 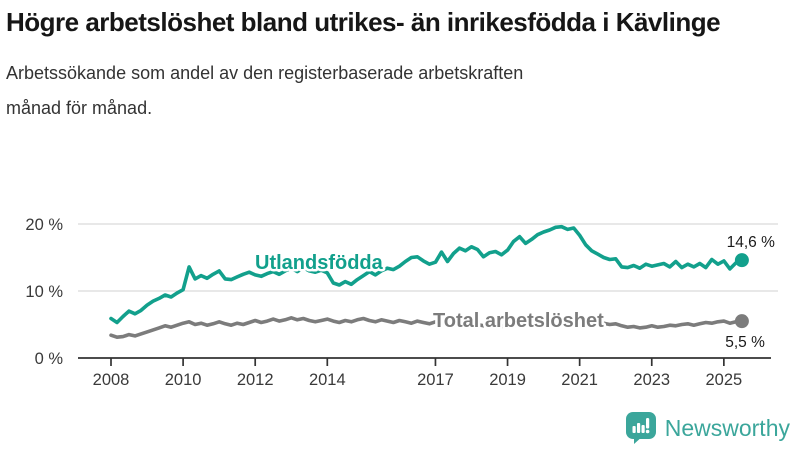 I want to click on x-axis-tick-label: 2012, so click(x=255, y=380).